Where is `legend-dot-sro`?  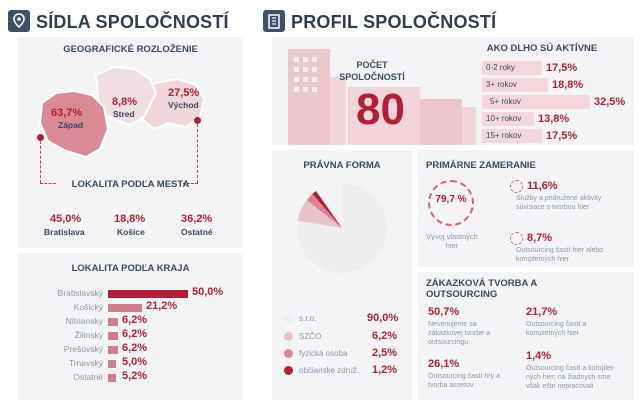 legend-dot-sro is located at coordinates (288, 318).